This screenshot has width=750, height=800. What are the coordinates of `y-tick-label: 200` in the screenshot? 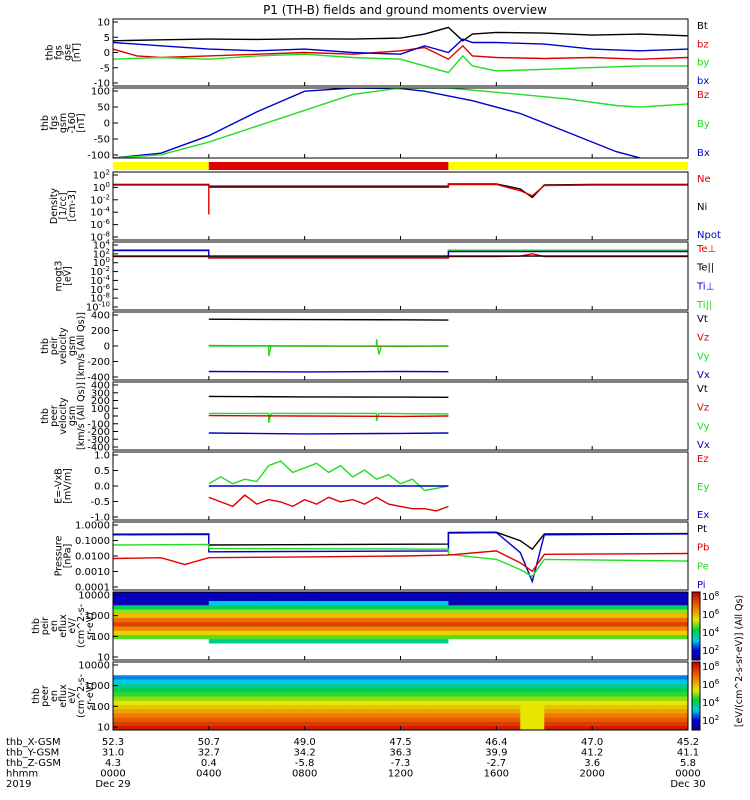 It's located at (100, 331).